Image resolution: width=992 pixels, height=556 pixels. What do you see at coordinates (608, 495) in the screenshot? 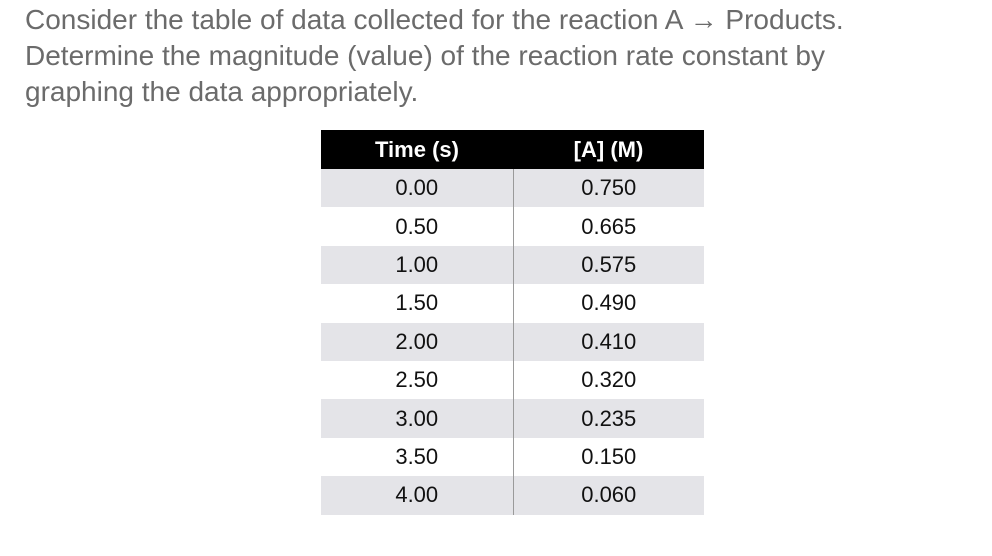
I see `concentration-cell: 0.060` at bounding box center [608, 495].